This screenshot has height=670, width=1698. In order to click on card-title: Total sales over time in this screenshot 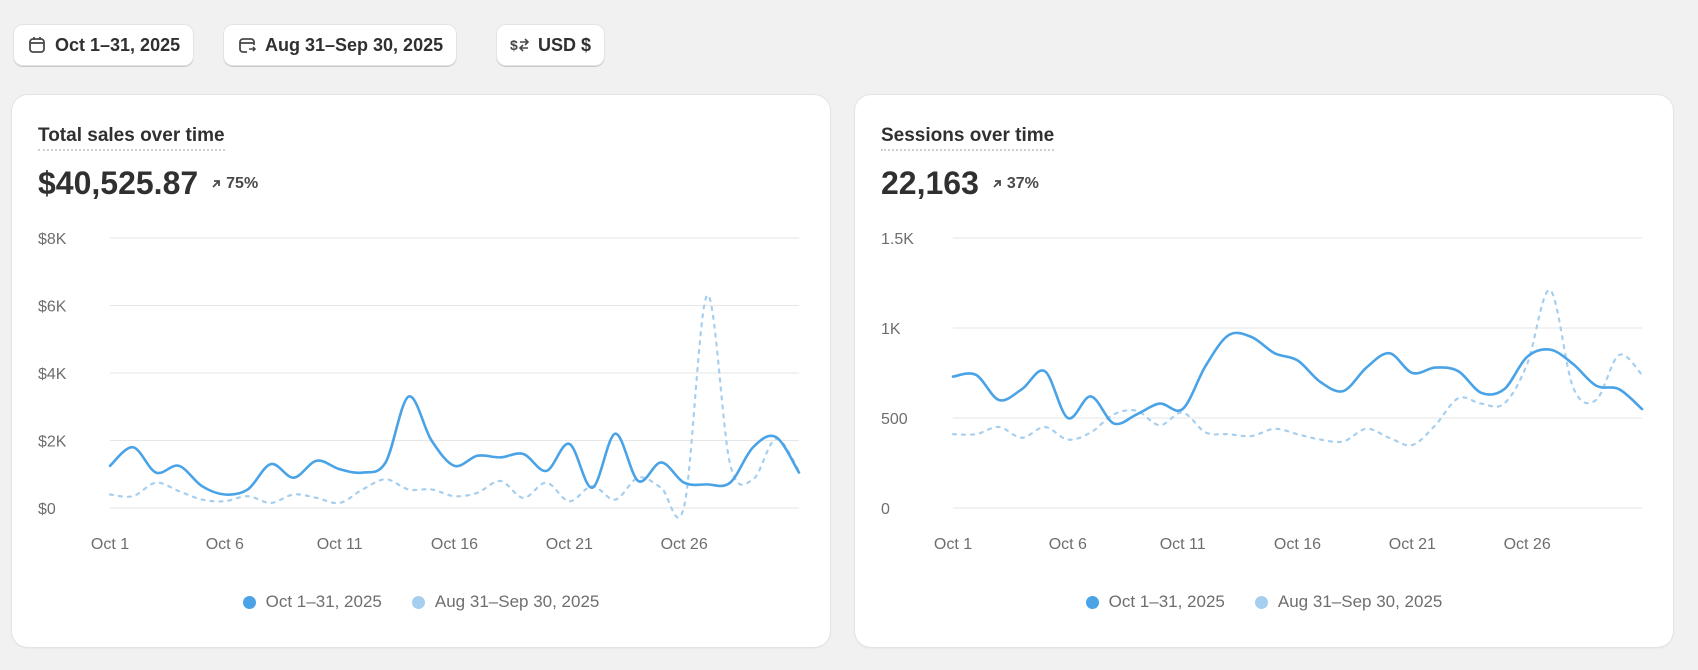, I will do `click(131, 138)`.